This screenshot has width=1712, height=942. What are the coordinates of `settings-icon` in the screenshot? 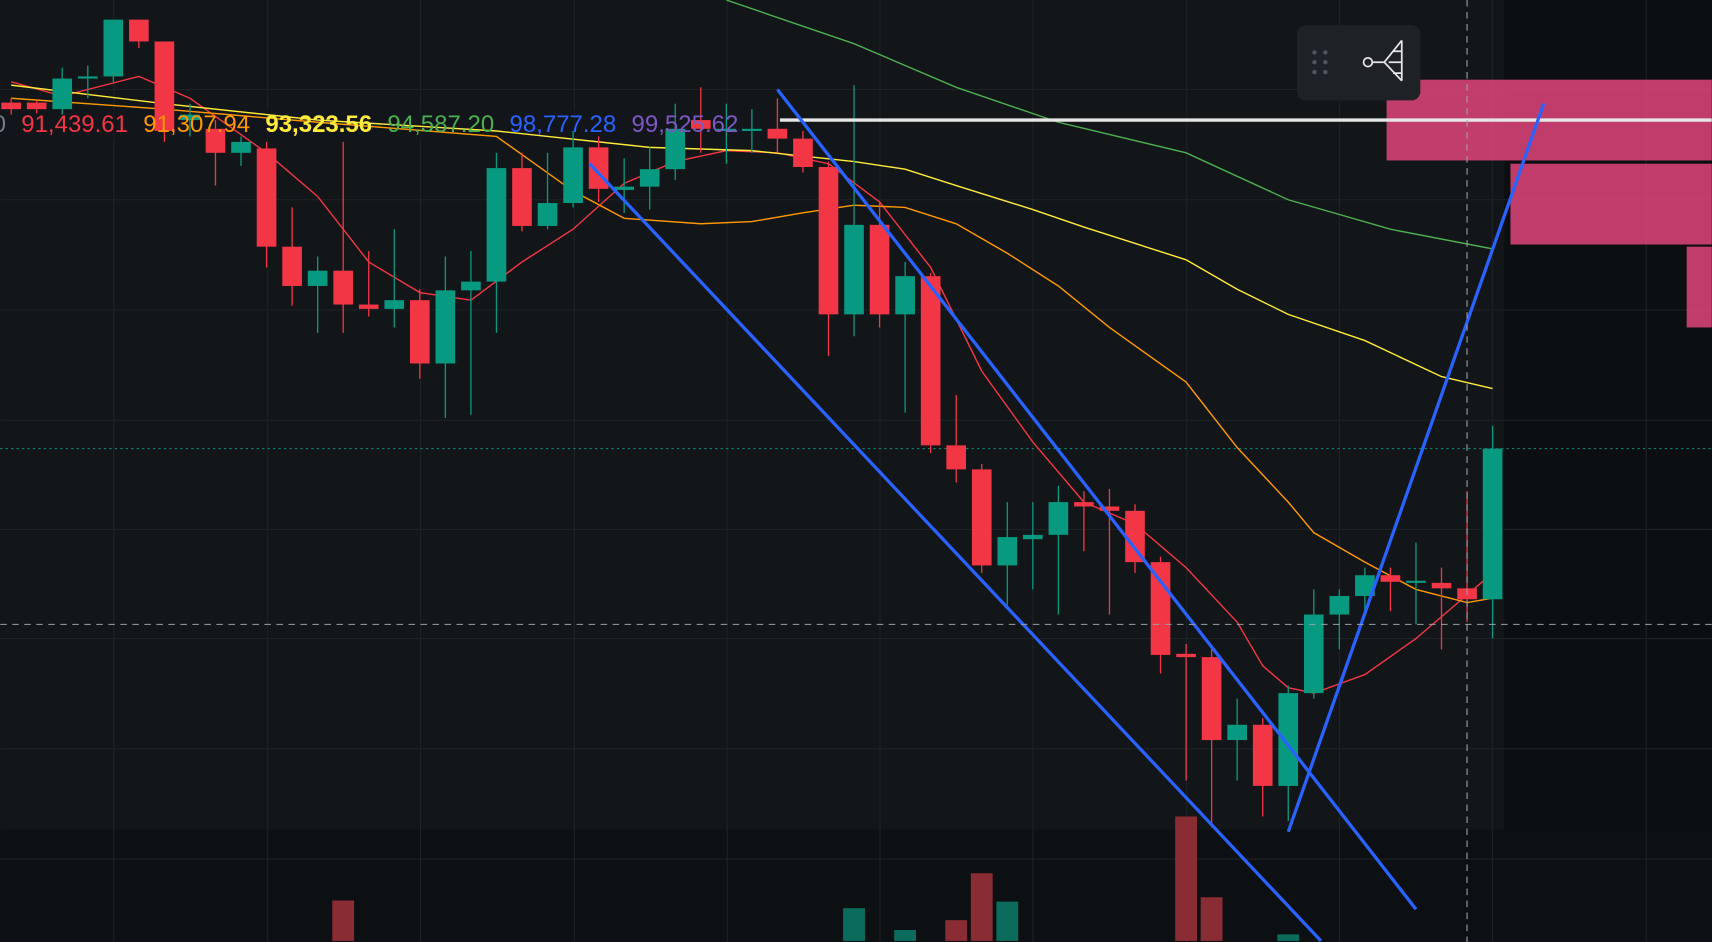 It's located at (1382, 60).